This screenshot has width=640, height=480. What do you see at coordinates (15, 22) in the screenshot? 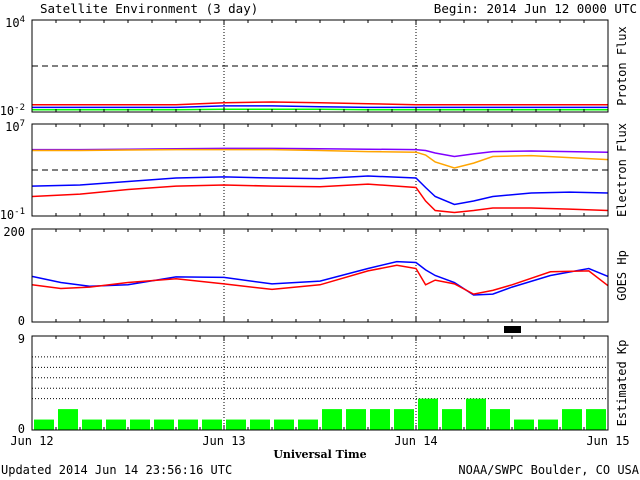
I see `y-tick-label: 104` at bounding box center [15, 22].